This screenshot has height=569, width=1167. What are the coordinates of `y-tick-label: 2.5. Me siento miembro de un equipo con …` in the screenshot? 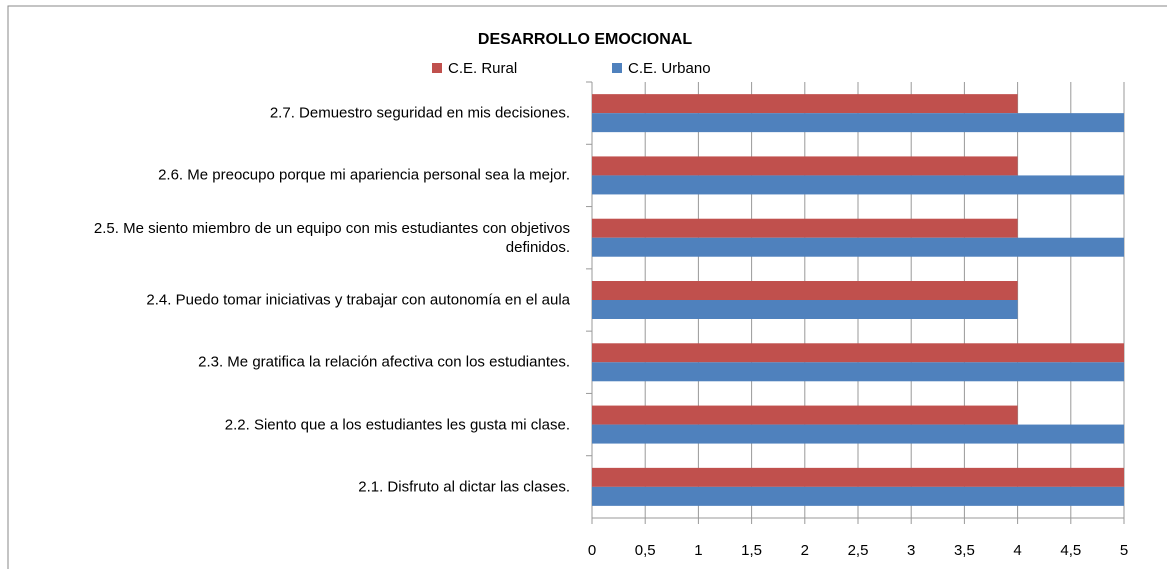 It's located at (331, 237).